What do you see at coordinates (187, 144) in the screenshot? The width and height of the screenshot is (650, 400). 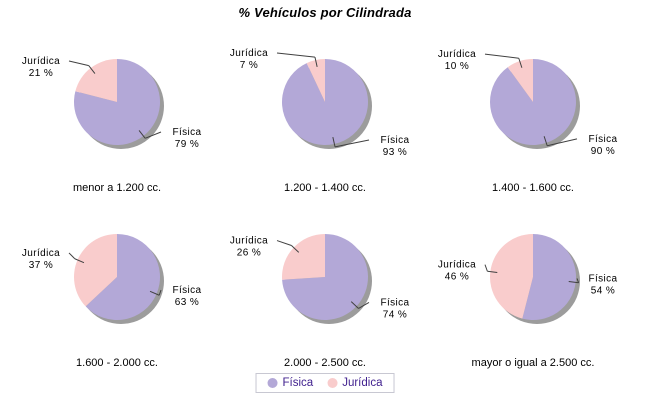 I see `slice-label-fisica-value: 79 %` at bounding box center [187, 144].